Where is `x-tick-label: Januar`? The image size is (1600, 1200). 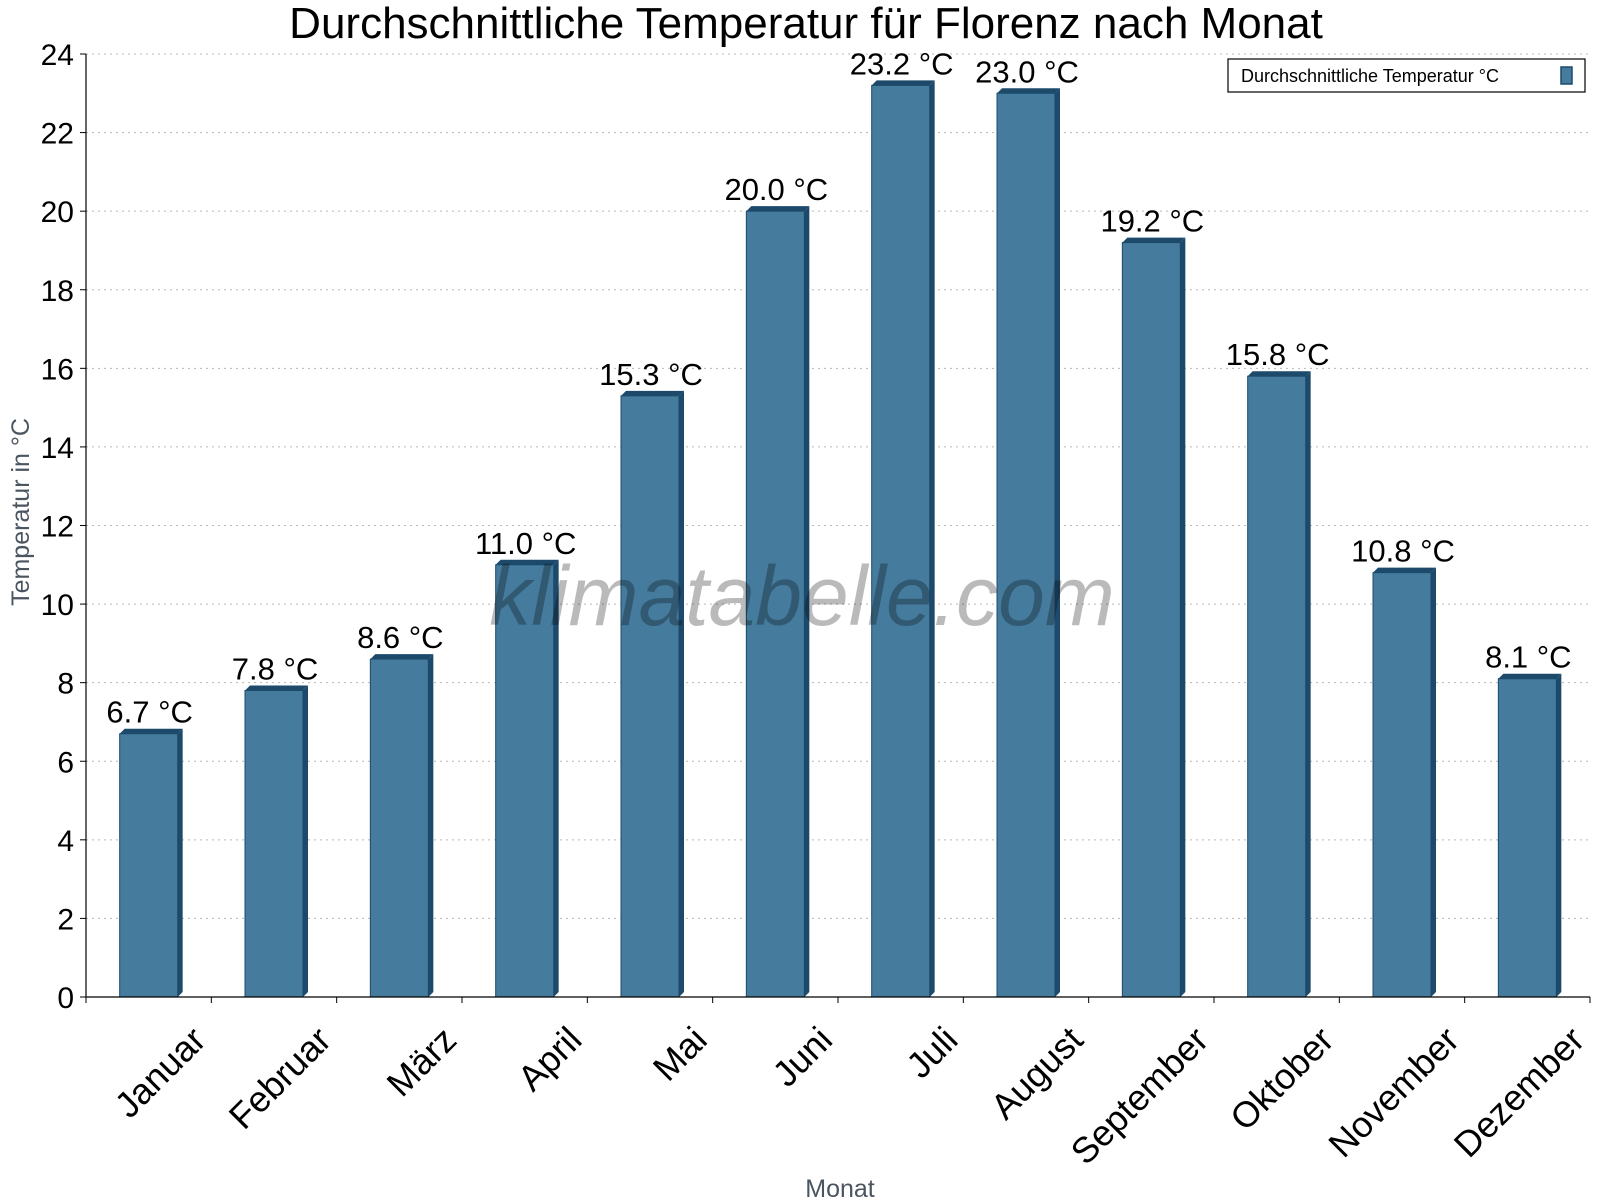
x-tick-label: Januar is located at coordinates (160, 1072).